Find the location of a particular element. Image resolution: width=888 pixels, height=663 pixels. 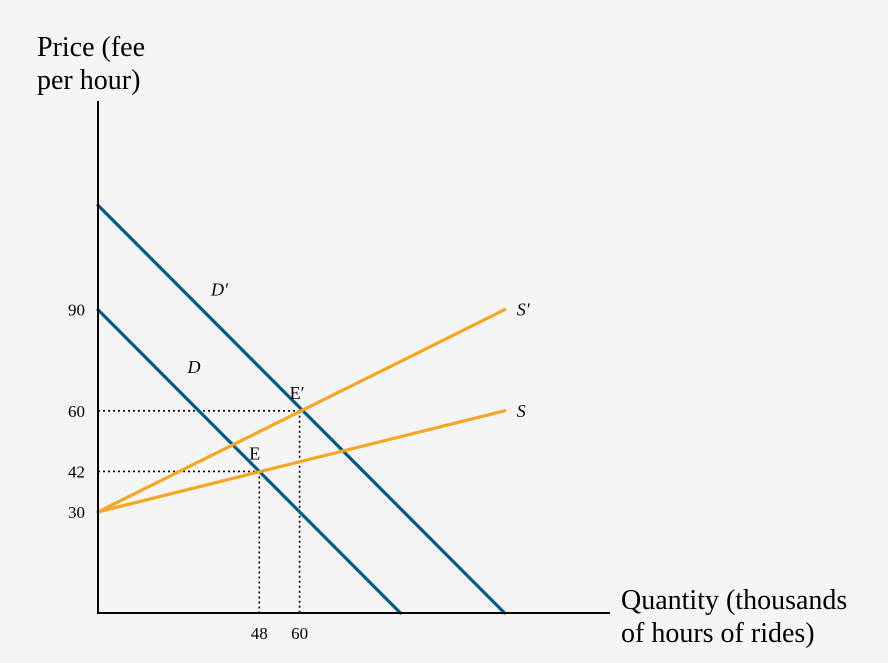

y-axis-title-line-1: Price (fee is located at coordinates (91, 47).